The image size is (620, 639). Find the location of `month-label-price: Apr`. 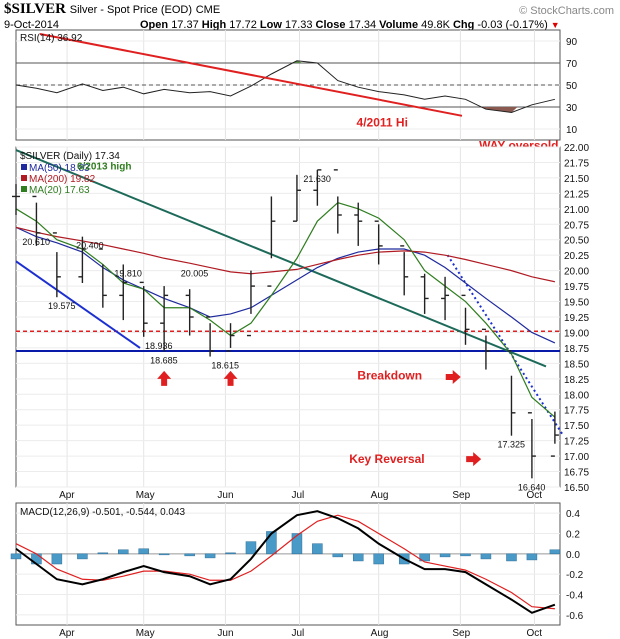

month-label-price: Apr is located at coordinates (67, 495).